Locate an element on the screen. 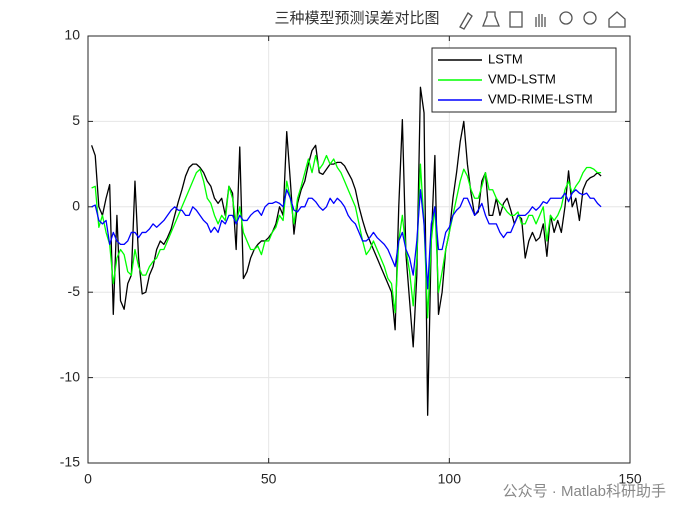  y-tick-label: 5 is located at coordinates (76, 120).